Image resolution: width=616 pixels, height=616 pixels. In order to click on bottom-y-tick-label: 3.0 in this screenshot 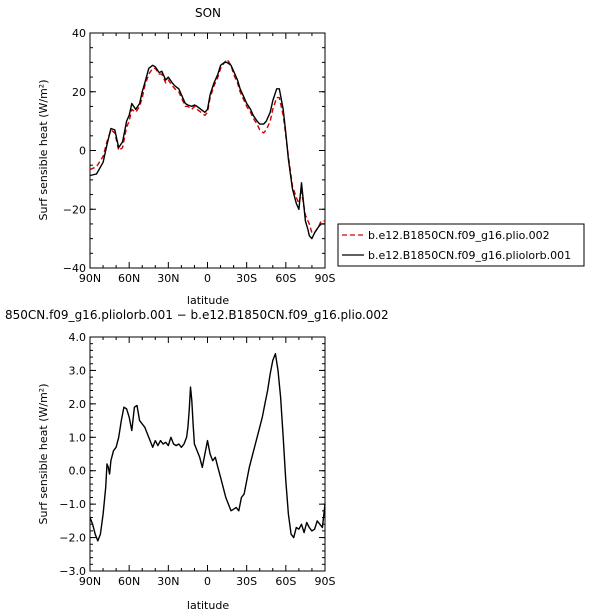, I will do `click(78, 370)`.